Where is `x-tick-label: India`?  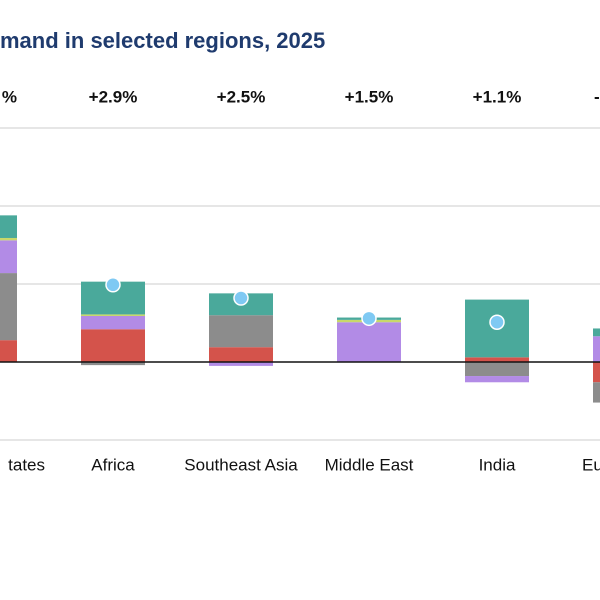
x-tick-label: India is located at coordinates (497, 464).